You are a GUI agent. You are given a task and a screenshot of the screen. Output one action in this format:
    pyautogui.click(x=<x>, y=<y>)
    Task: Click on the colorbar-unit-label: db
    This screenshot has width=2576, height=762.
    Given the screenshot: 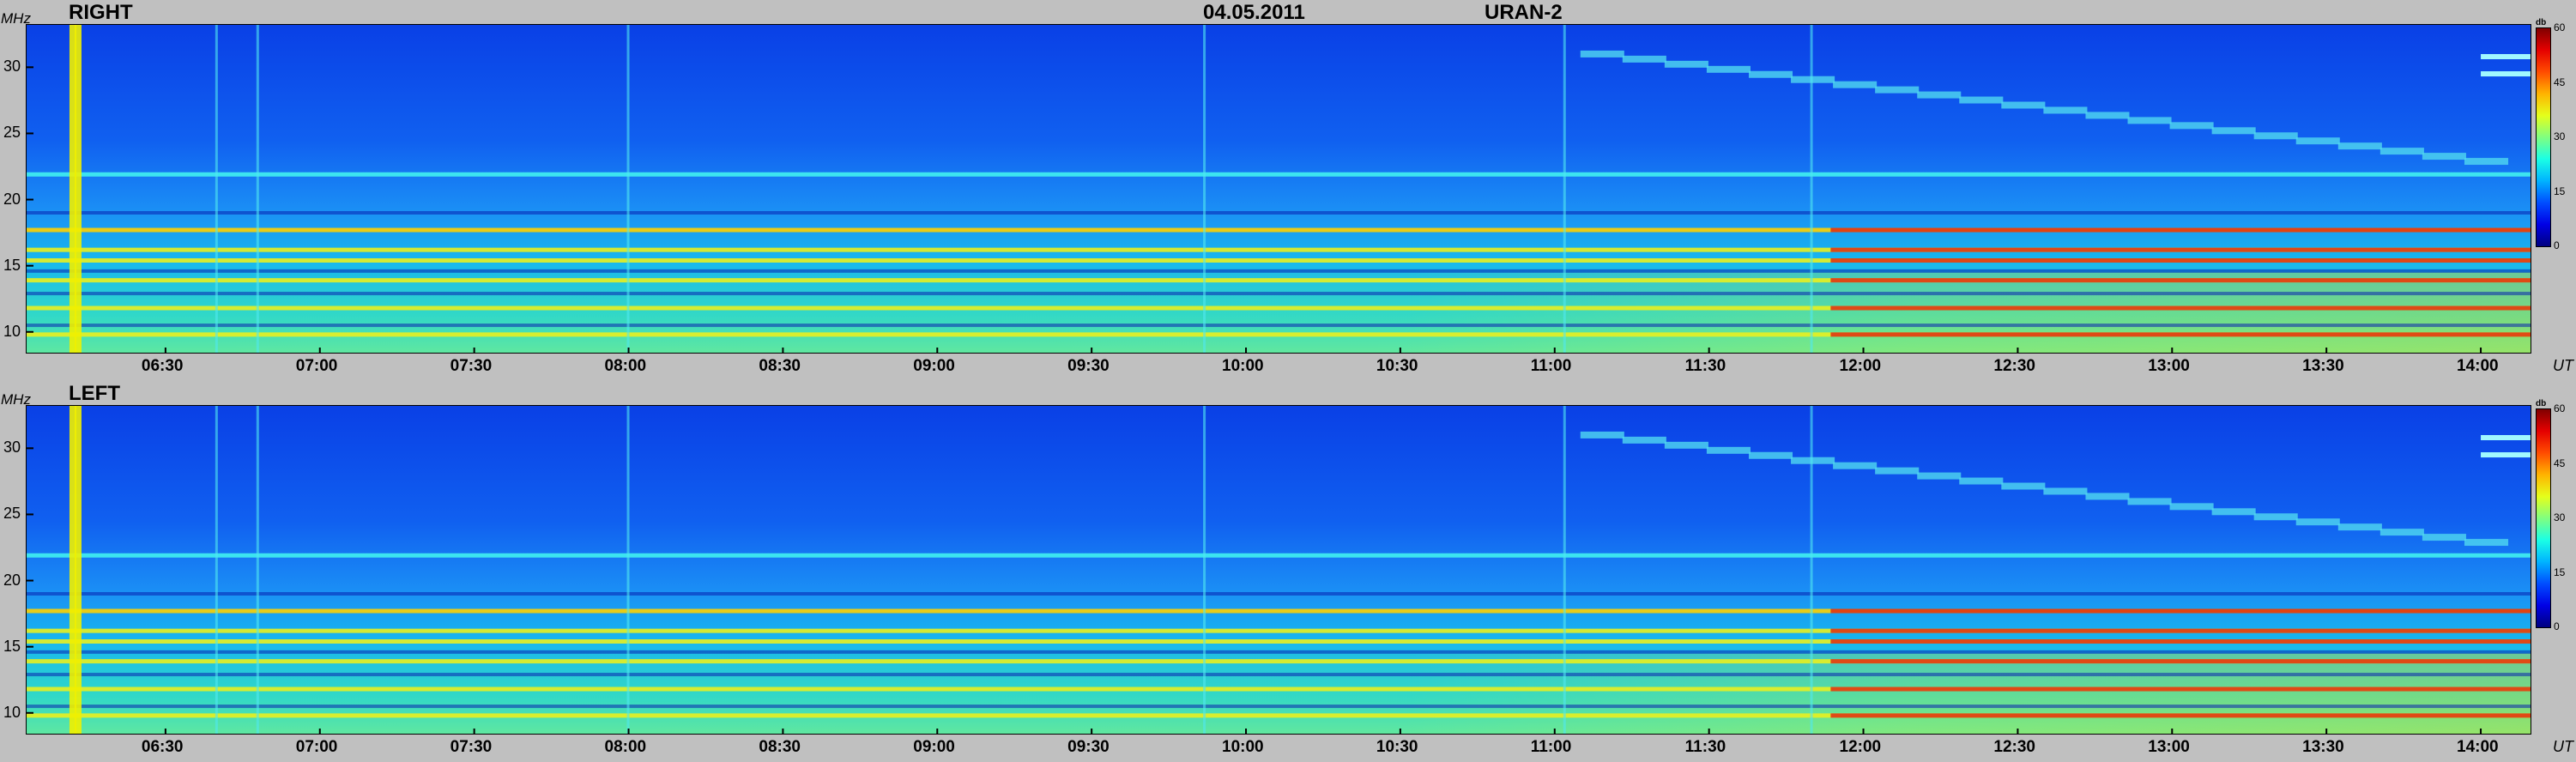 What is the action you would take?
    pyautogui.click(x=2541, y=22)
    